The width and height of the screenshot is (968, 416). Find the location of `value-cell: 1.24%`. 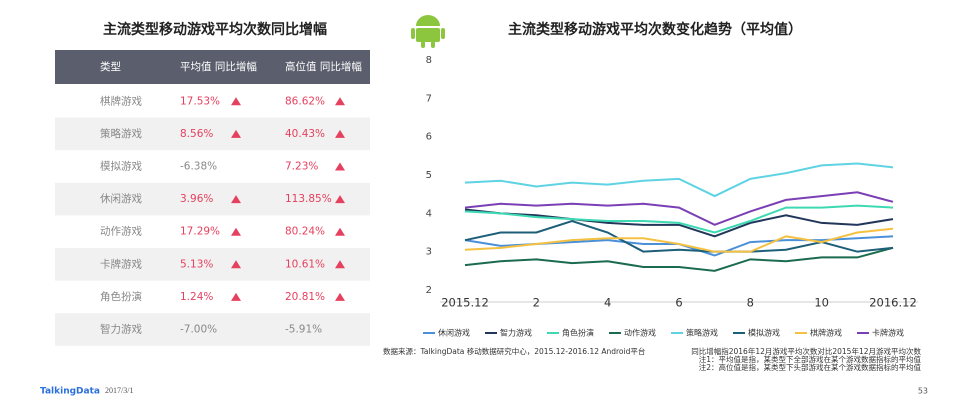

value-cell: 1.24% is located at coordinates (196, 297).